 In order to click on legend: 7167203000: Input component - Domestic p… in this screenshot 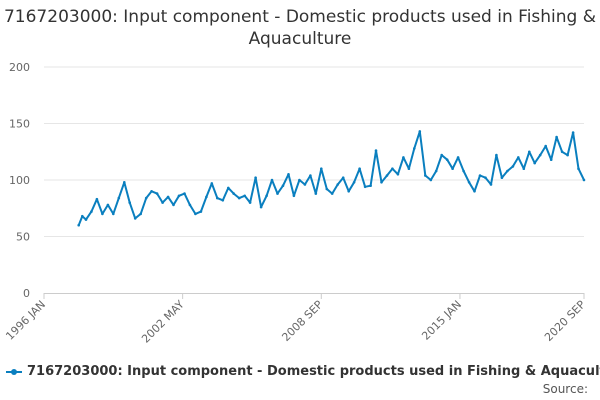, I will do `click(303, 371)`.